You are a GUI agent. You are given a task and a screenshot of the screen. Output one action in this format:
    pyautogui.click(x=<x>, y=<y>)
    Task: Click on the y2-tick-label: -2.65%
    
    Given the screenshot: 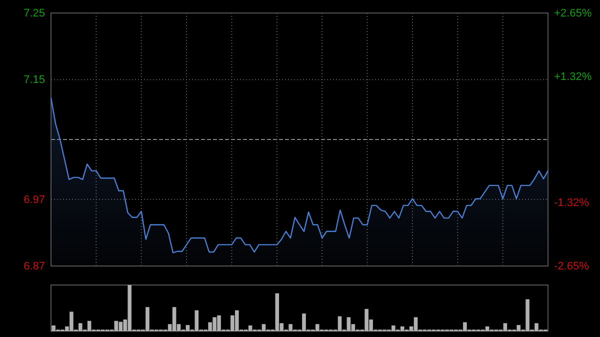 What is the action you would take?
    pyautogui.click(x=572, y=266)
    